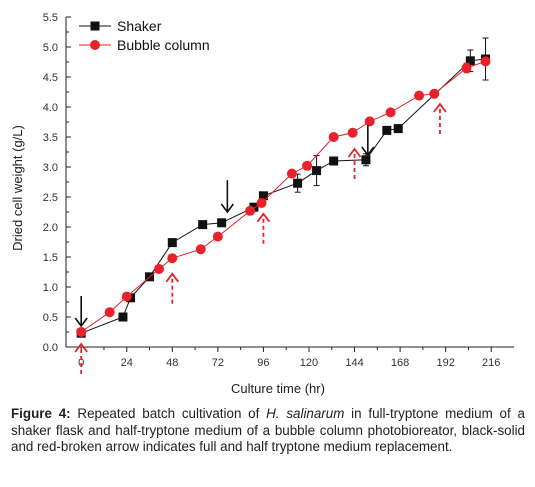 The height and width of the screenshot is (487, 535). I want to click on y-tick-label: 5.5, so click(50, 18).